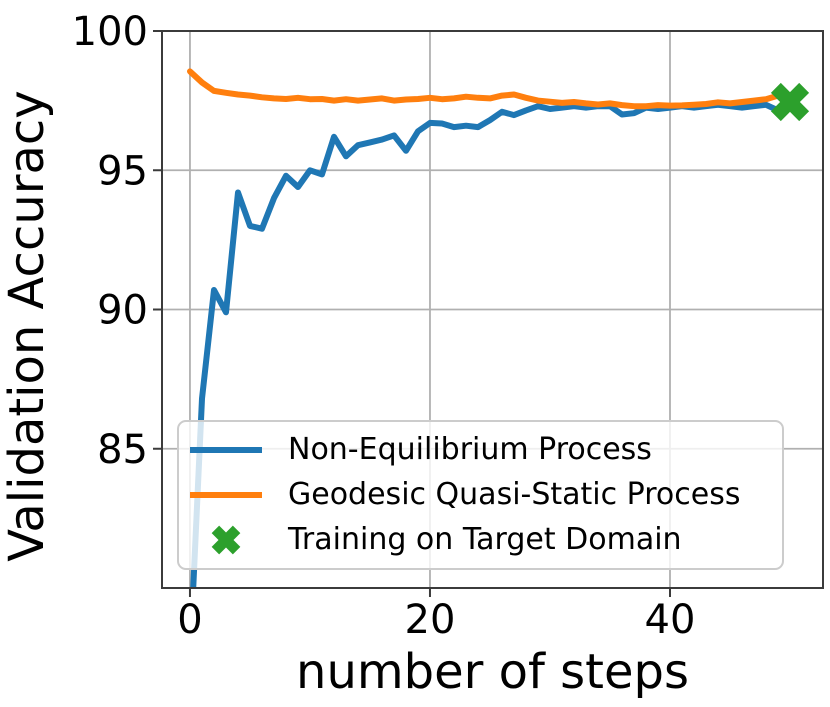 The image size is (830, 707). I want to click on legend-item-non-equilibrium: Non-Equilibrium Process, so click(486, 450).